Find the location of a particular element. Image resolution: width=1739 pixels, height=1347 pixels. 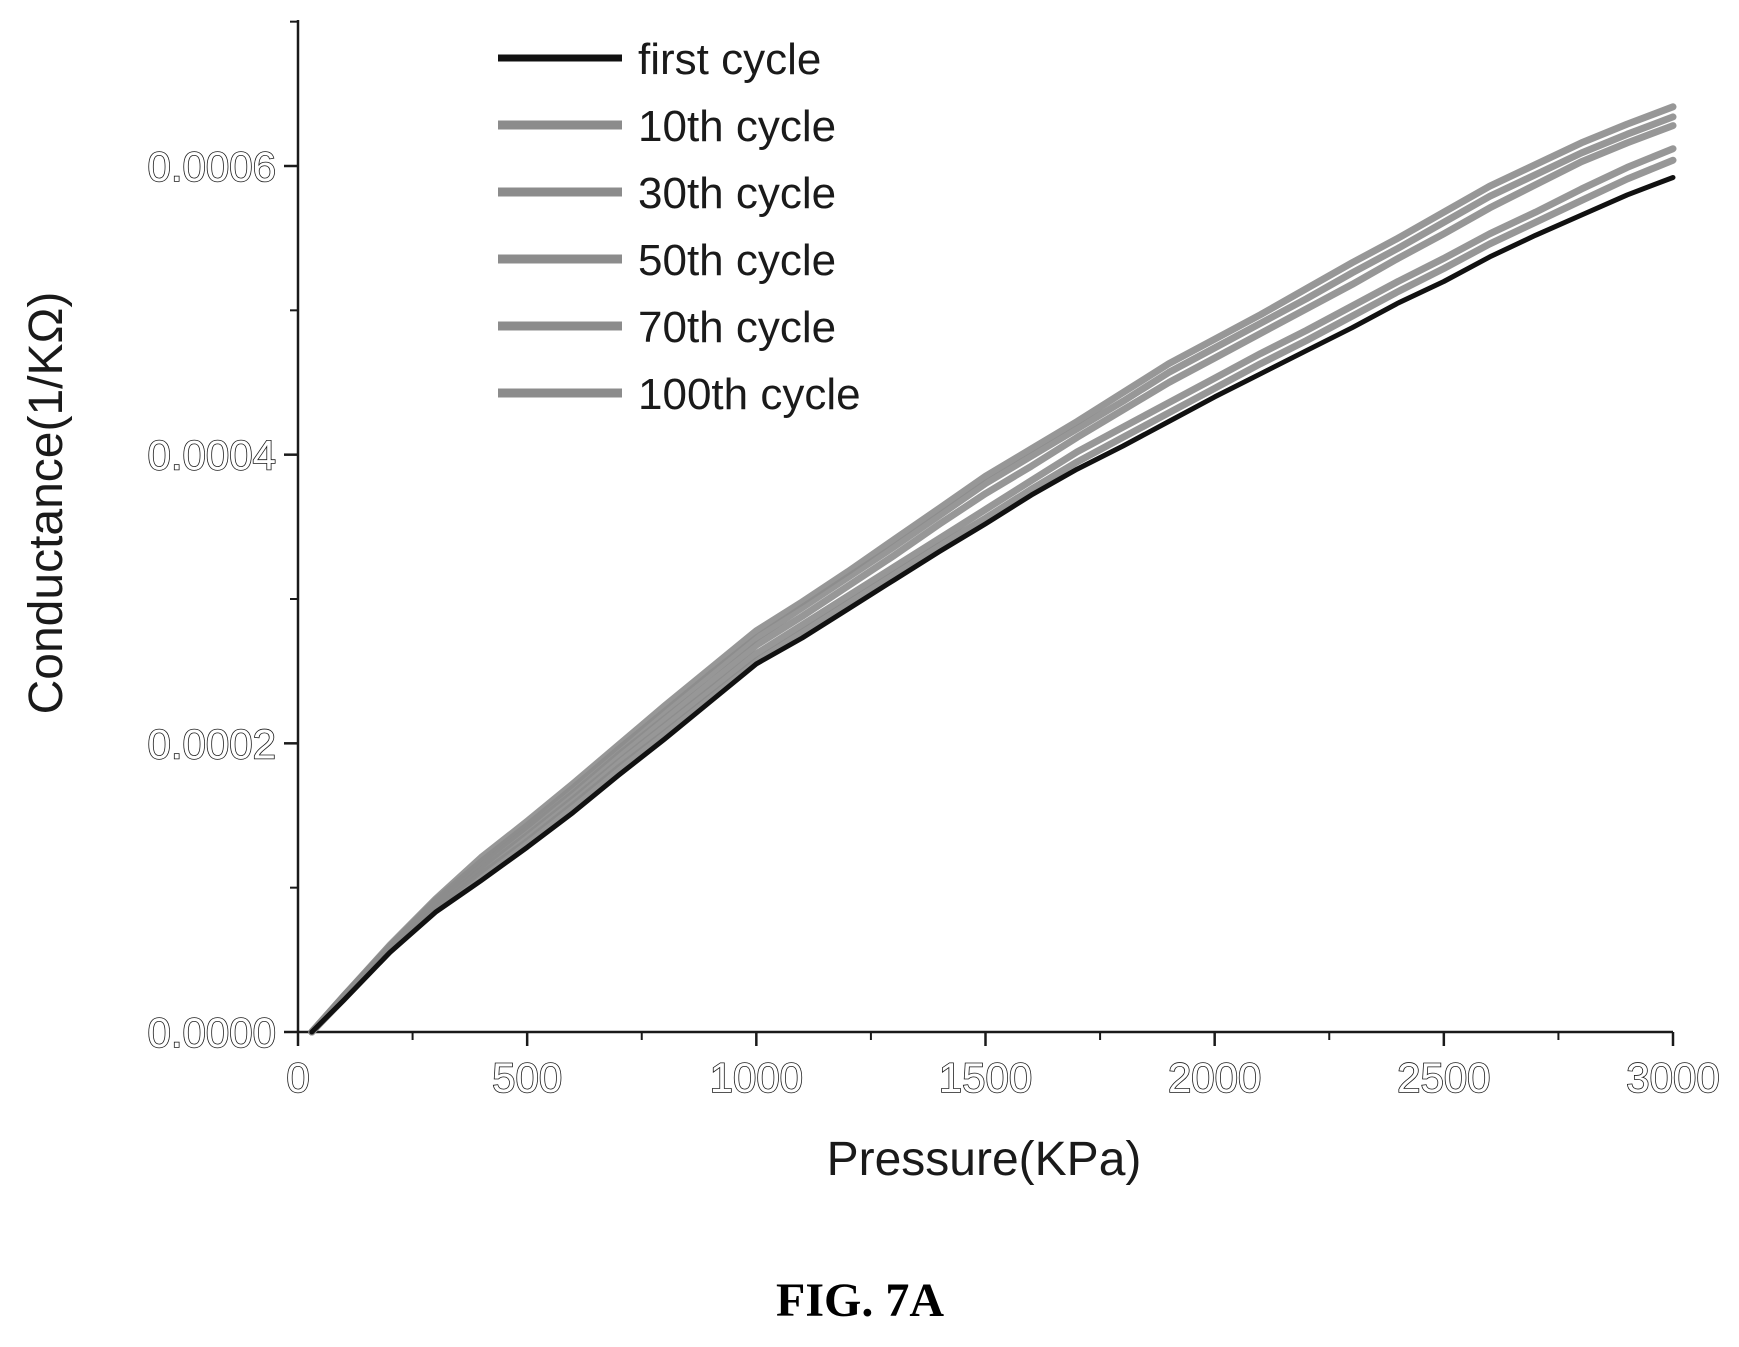

legend-label: first cycle is located at coordinates (729, 59).